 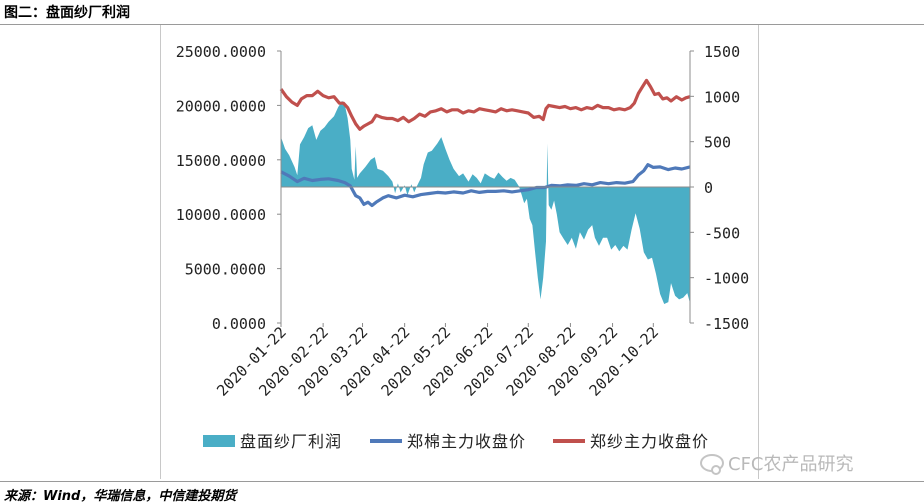 I want to click on left-tick-label: 0.0000, so click(x=239, y=324).